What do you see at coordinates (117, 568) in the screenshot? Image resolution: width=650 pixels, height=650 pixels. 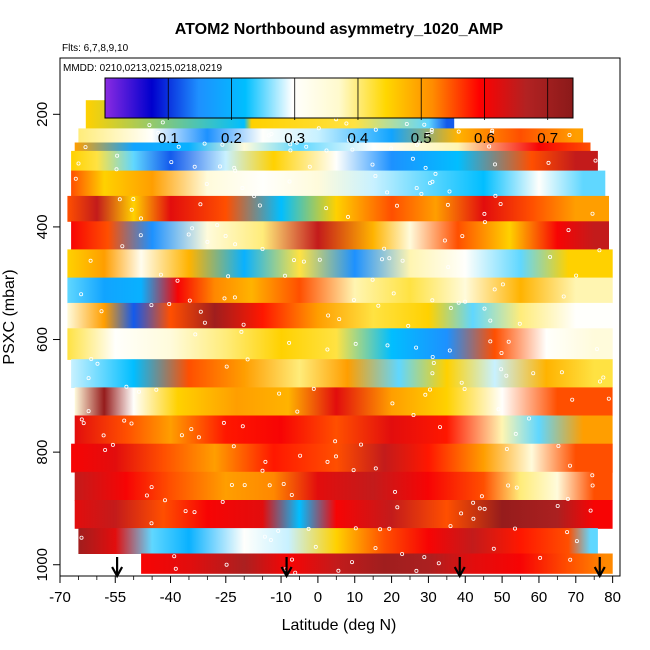 I see `profile-arrow` at bounding box center [117, 568].